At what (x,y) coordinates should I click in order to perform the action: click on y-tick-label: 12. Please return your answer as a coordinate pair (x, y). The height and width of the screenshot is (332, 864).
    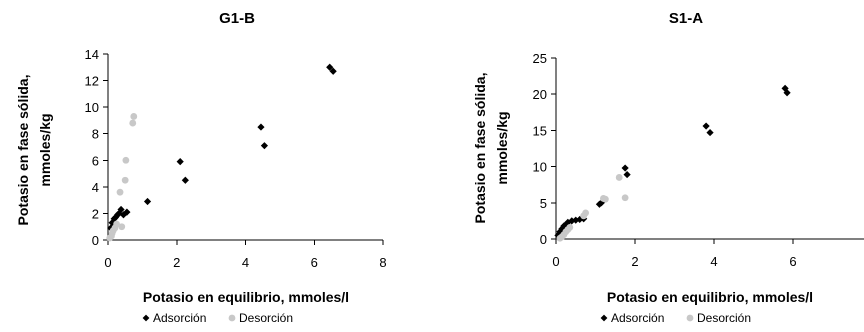
    Looking at the image, I should click on (92, 81).